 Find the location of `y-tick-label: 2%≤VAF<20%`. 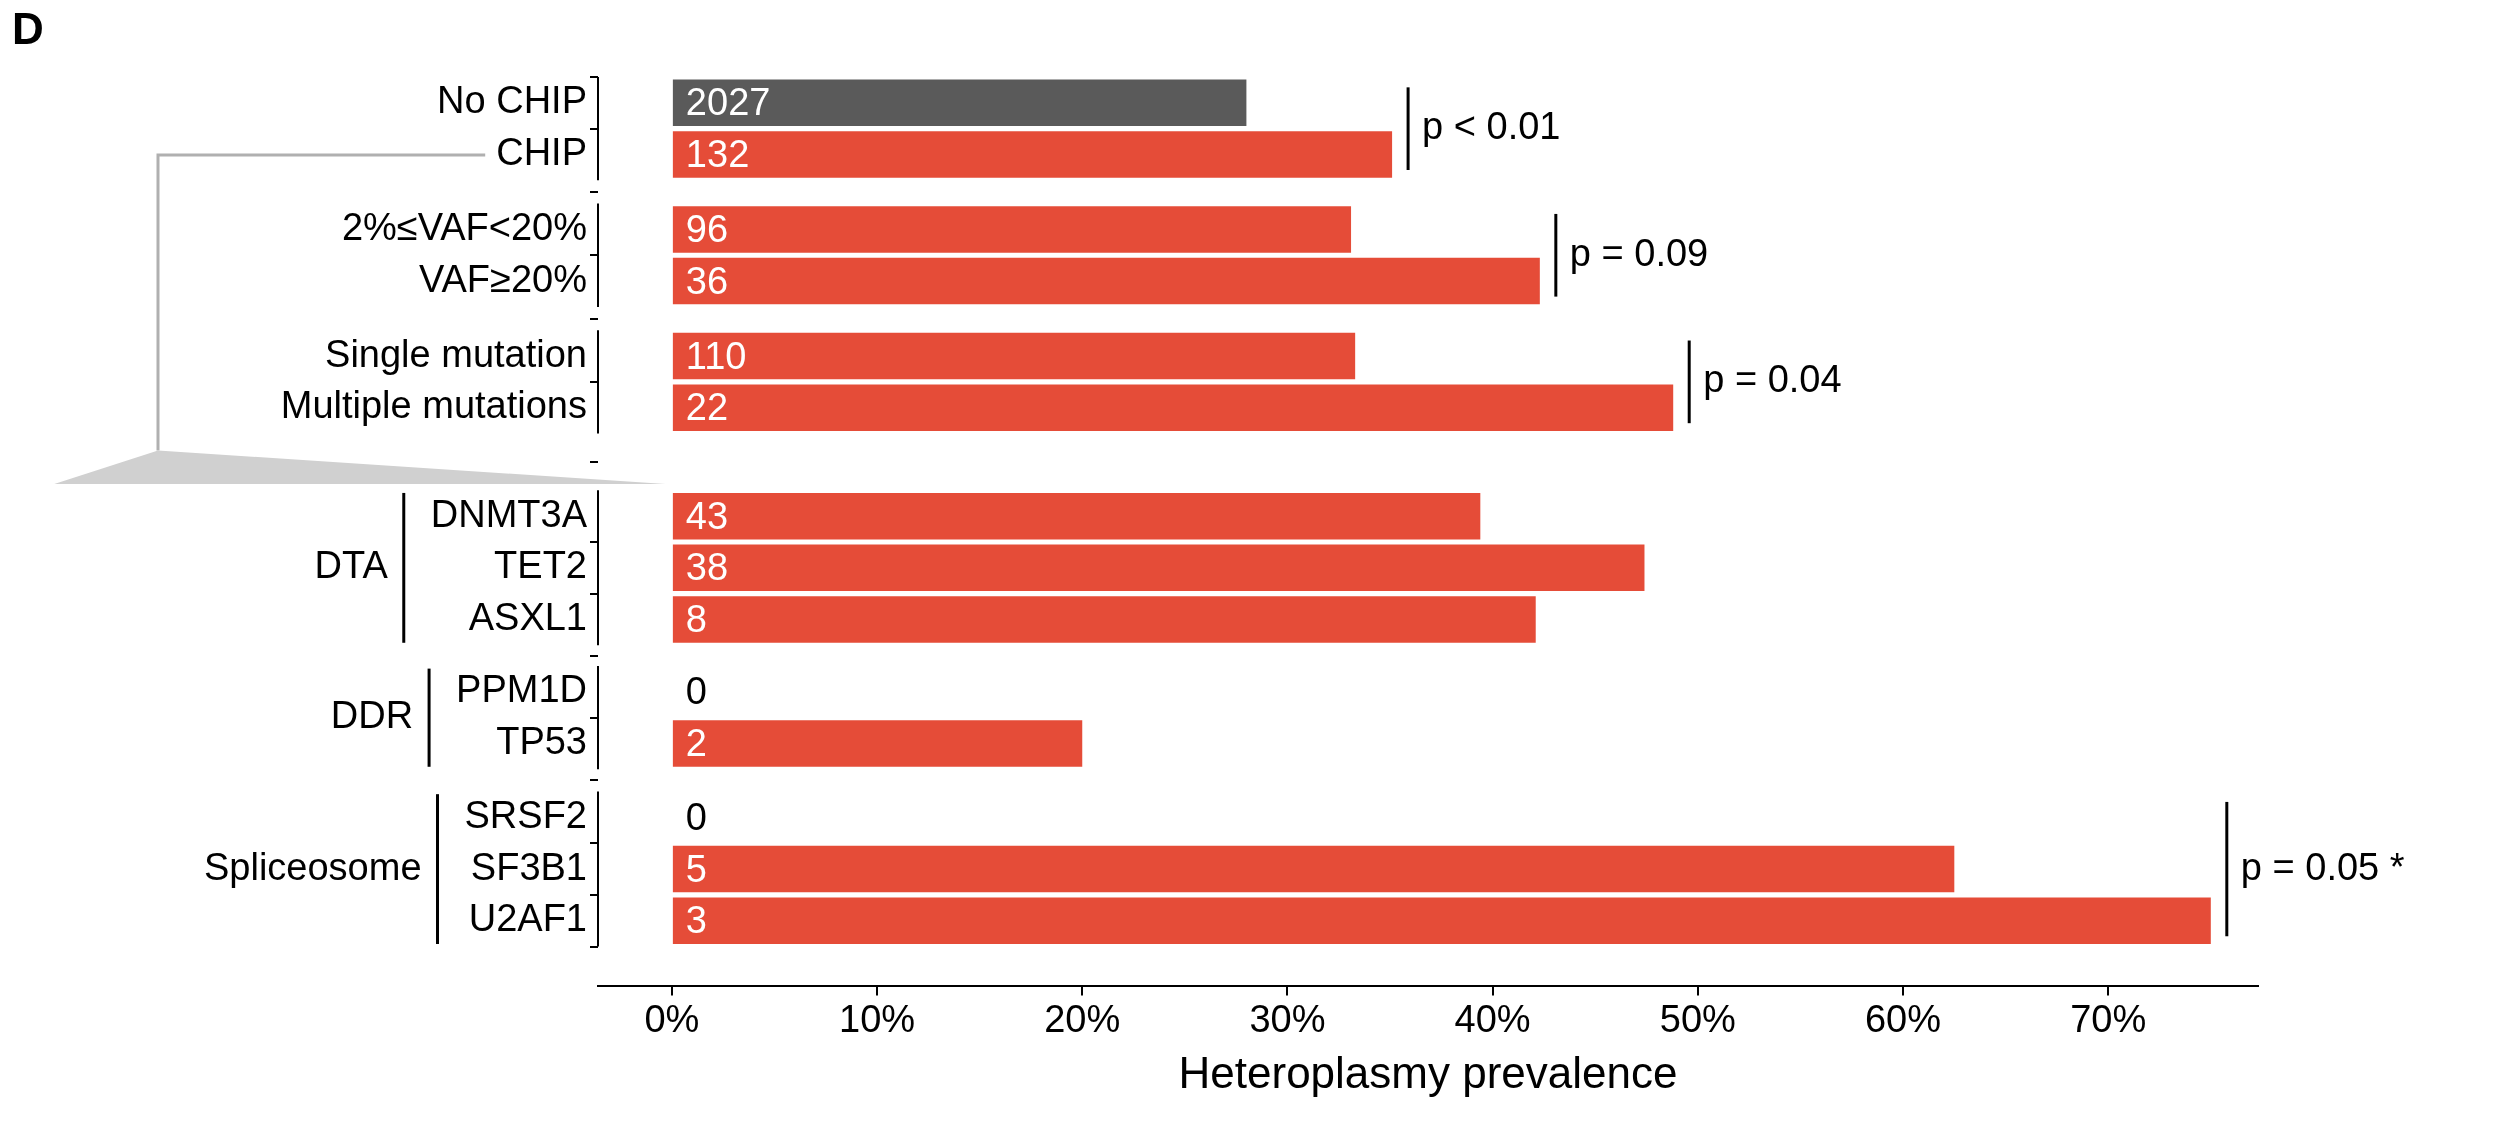

y-tick-label: 2%≤VAF<20% is located at coordinates (464, 226).